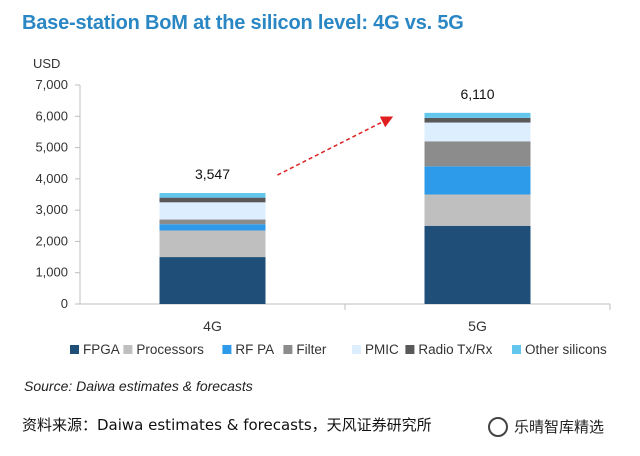 The width and height of the screenshot is (640, 456). Describe the element at coordinates (170, 349) in the screenshot. I see `legend-label: Processors` at that location.